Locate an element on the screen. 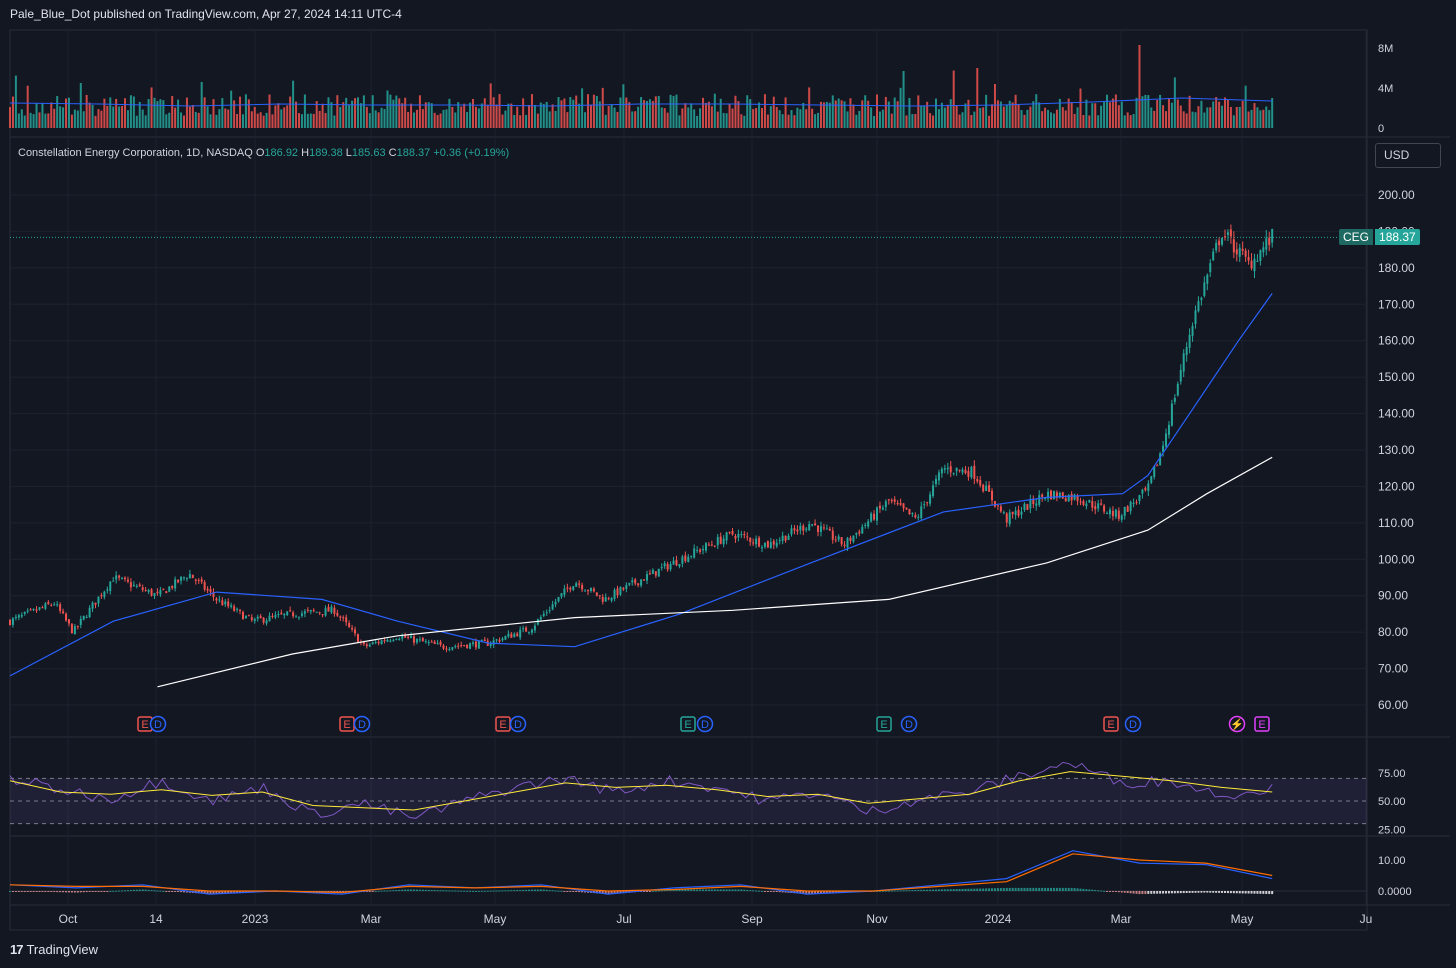  event-marker-split: ⚡ is located at coordinates (1237, 724).